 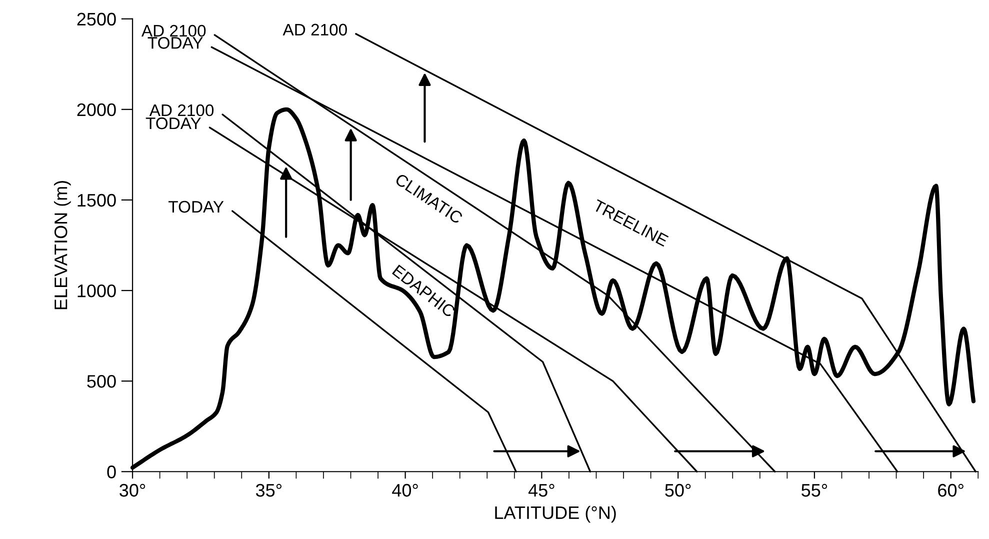 I want to click on y-tick-label: 500, so click(x=101, y=381).